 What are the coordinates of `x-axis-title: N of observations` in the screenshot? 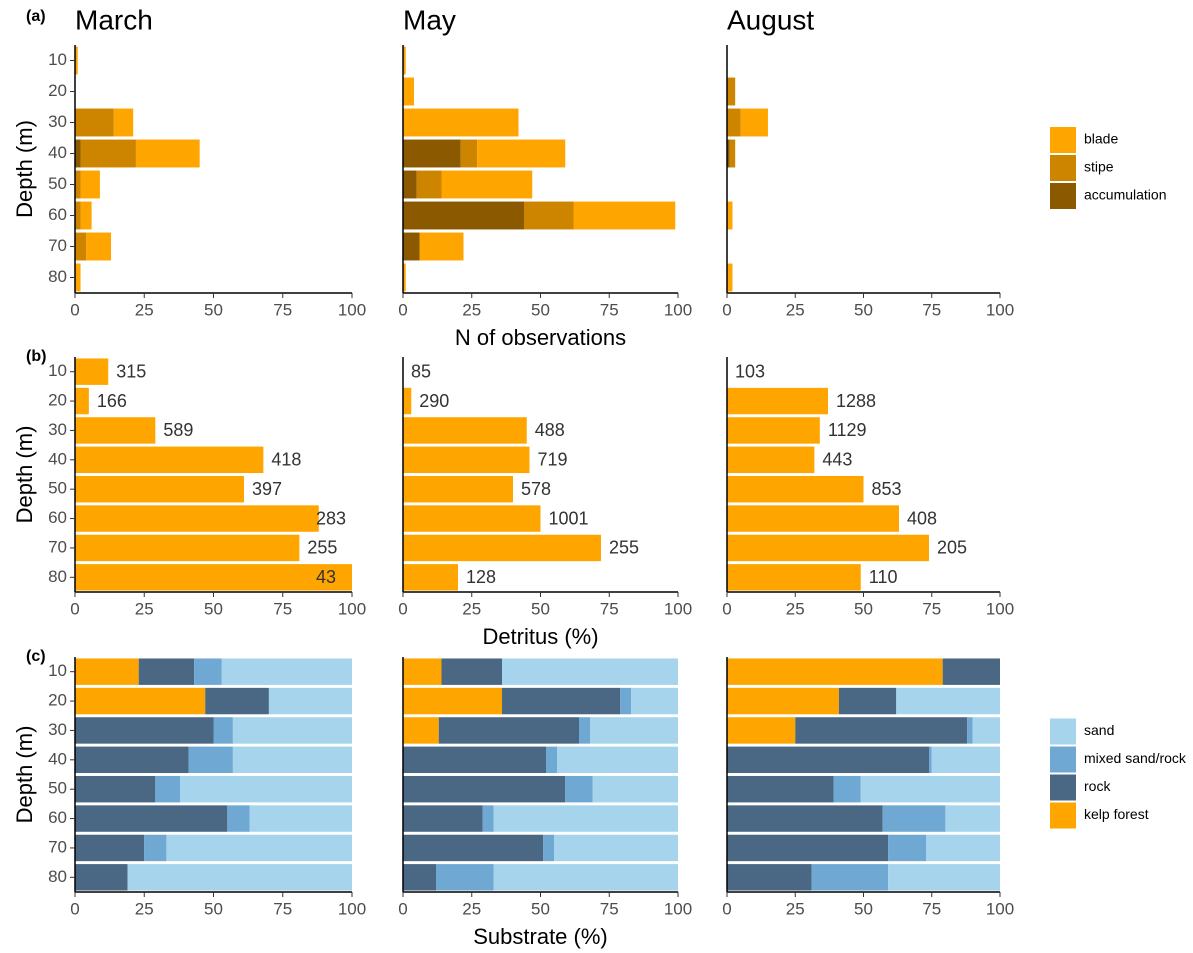 It's located at (540, 337).